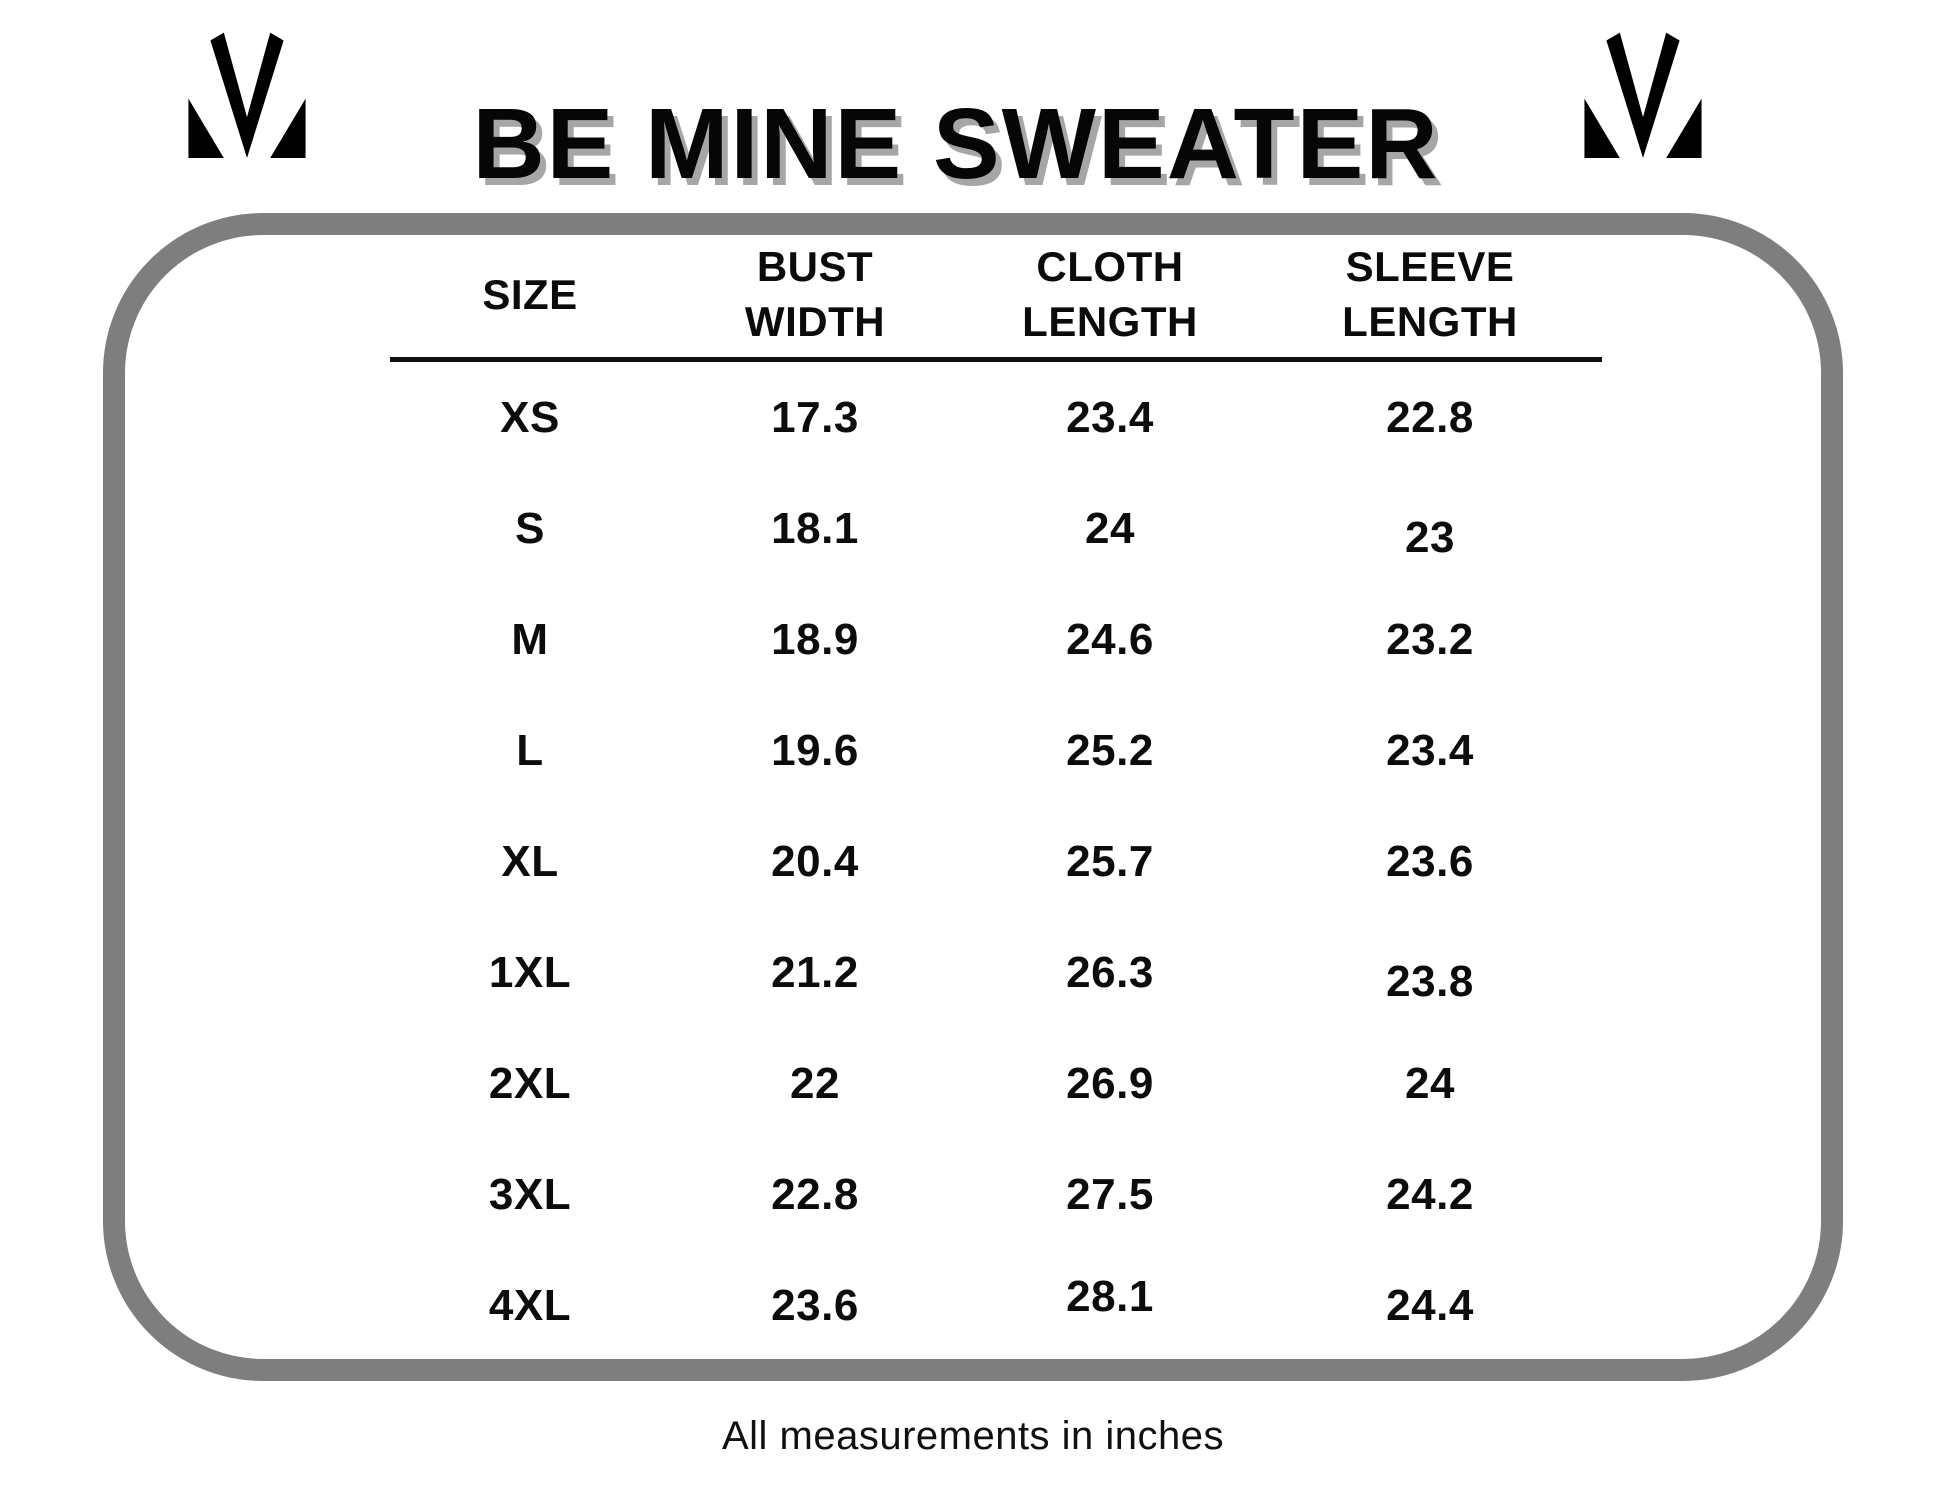 This screenshot has height=1503, width=1946. What do you see at coordinates (995, 417) in the screenshot?
I see `table-row-xs: XS 17.3 23.4 22.8` at bounding box center [995, 417].